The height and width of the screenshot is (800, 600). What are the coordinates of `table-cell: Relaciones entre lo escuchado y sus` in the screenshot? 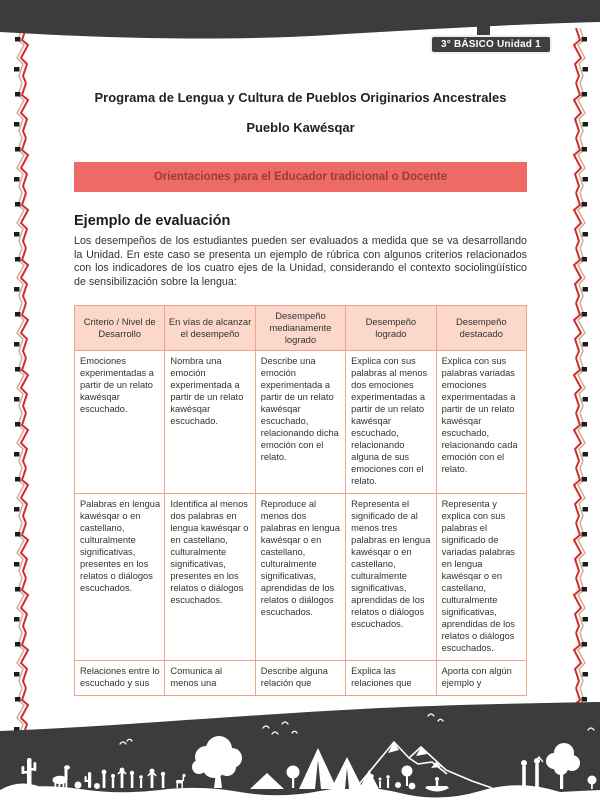 It's located at (119, 678).